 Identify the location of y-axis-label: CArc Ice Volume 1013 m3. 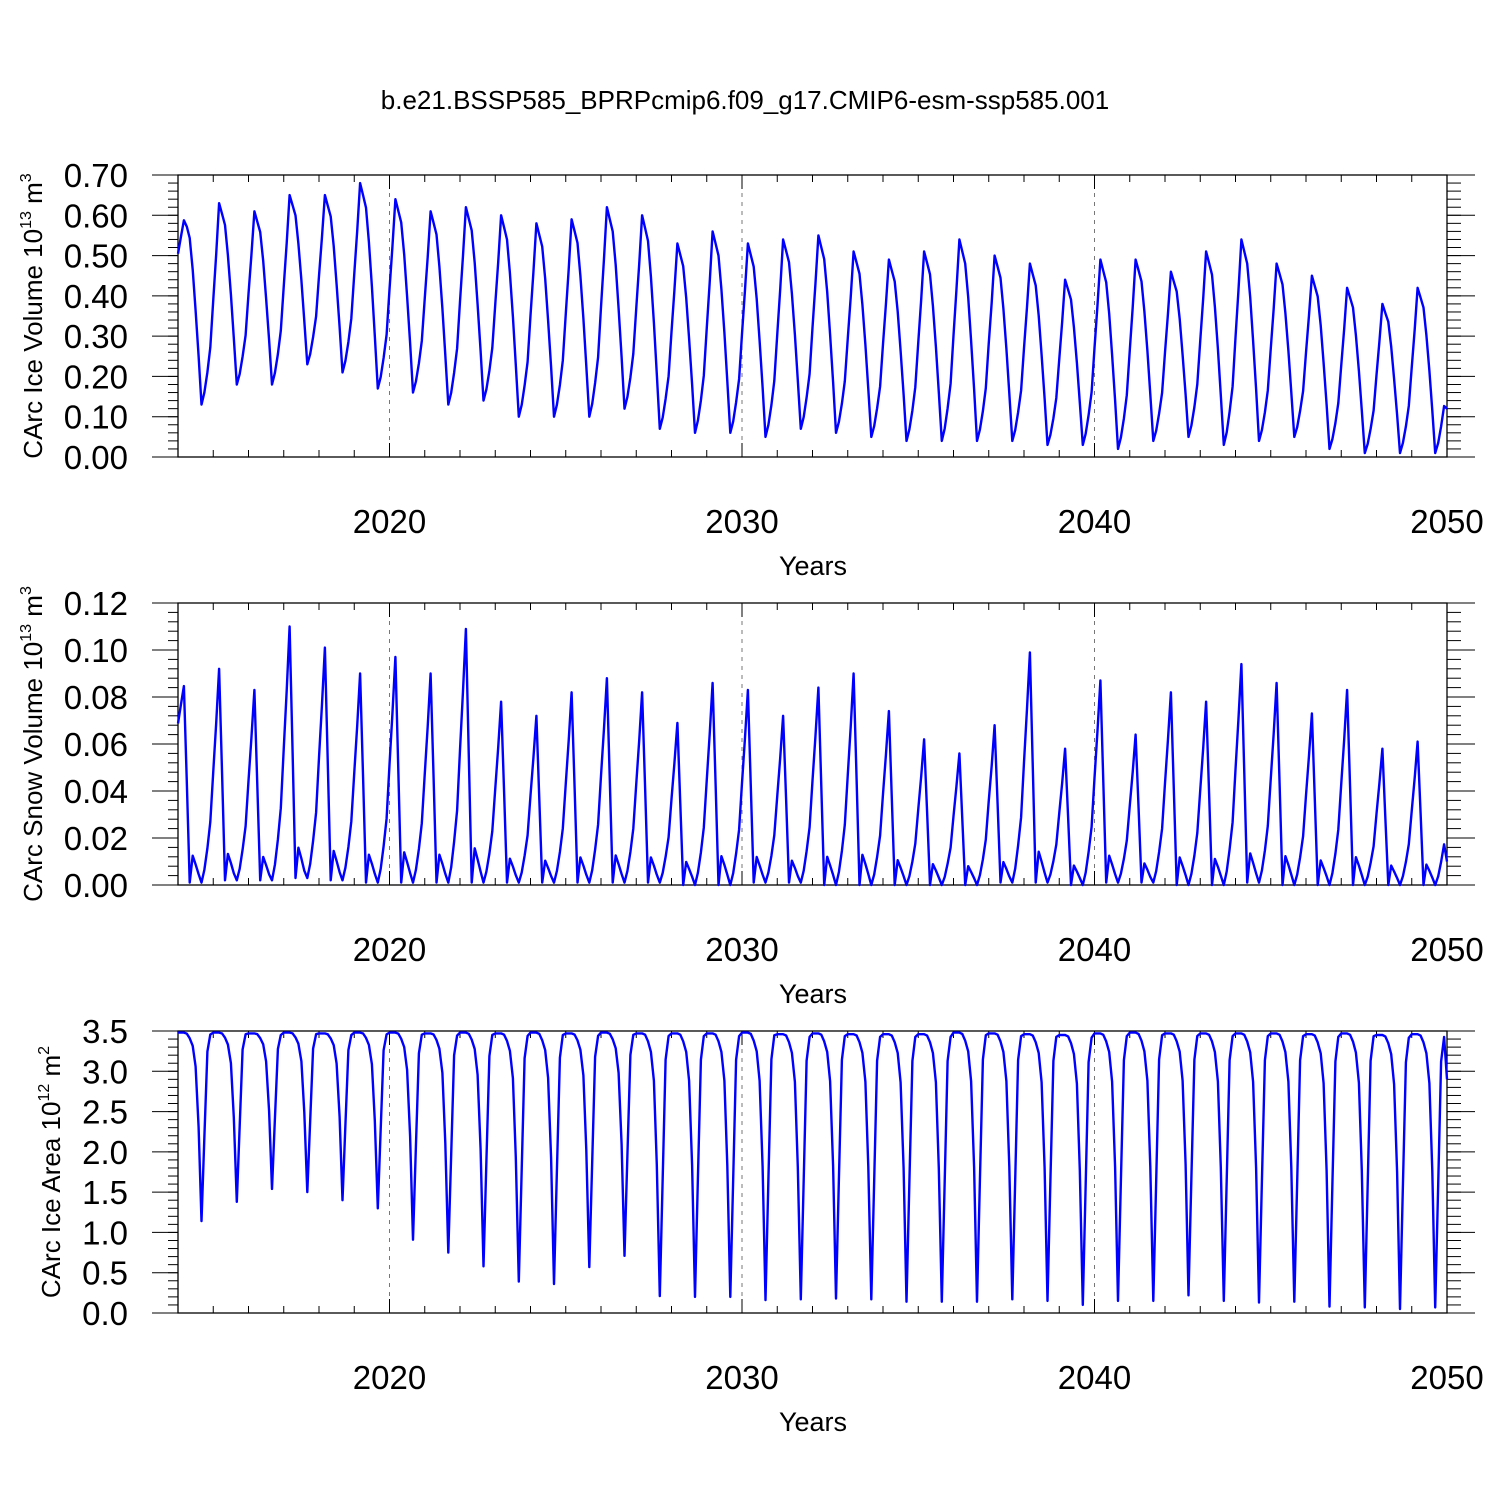
(33, 315).